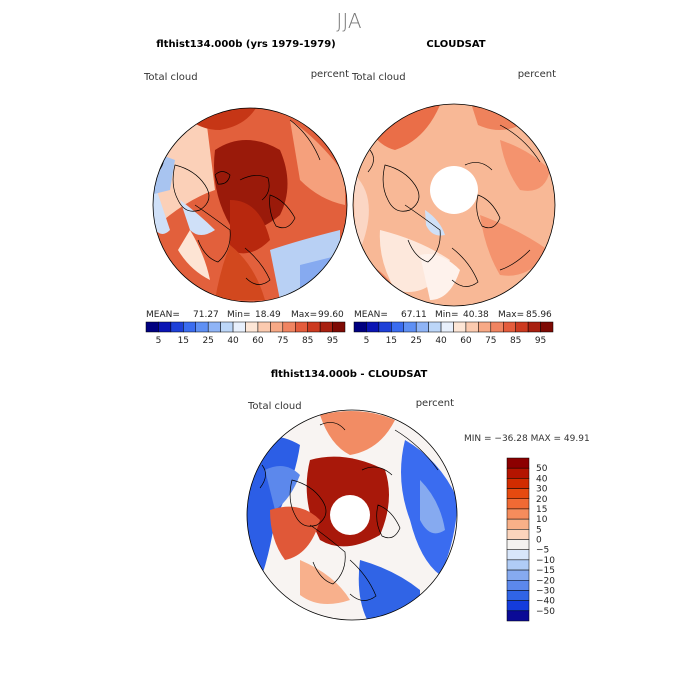 Image resolution: width=700 pixels, height=700 pixels. Describe the element at coordinates (545, 612) in the screenshot. I see `diff-colorbar-tick-label: −50` at that location.